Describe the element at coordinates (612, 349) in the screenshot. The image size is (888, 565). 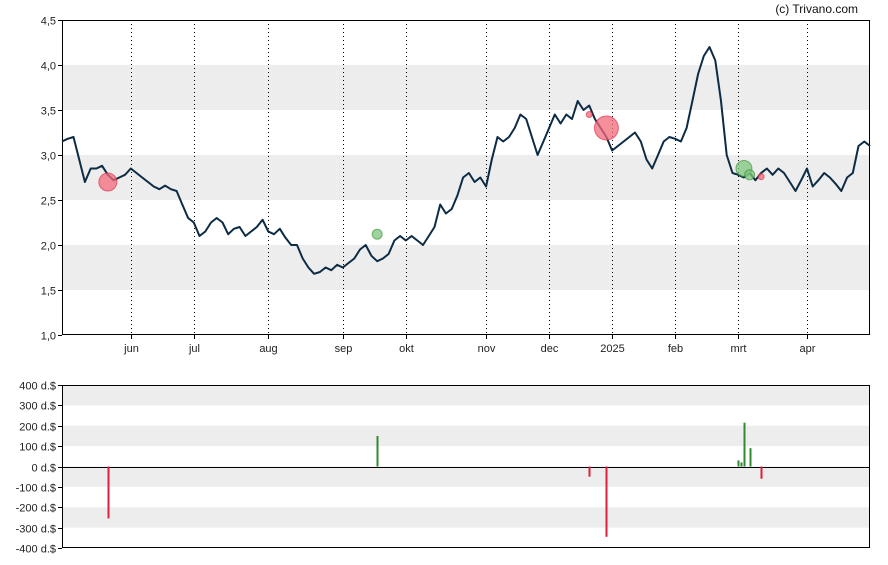
I see `x-tick-label: 2025` at that location.